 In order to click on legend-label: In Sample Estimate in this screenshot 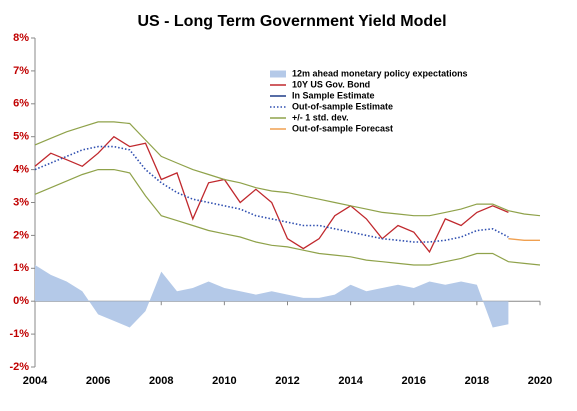, I will do `click(333, 95)`.